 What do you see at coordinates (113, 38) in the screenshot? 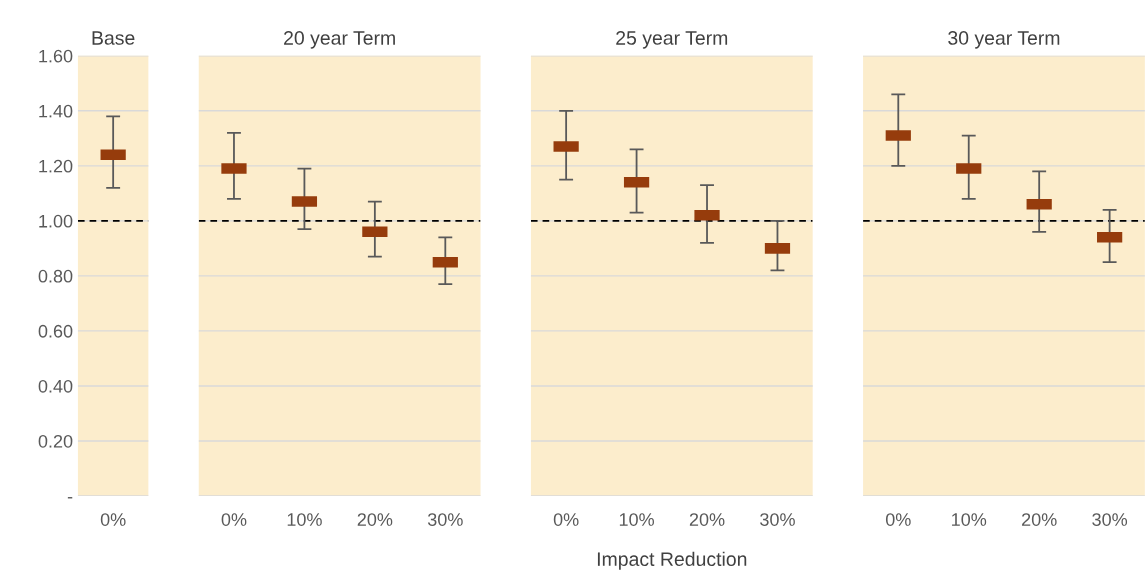
I see `chart-title: Base` at bounding box center [113, 38].